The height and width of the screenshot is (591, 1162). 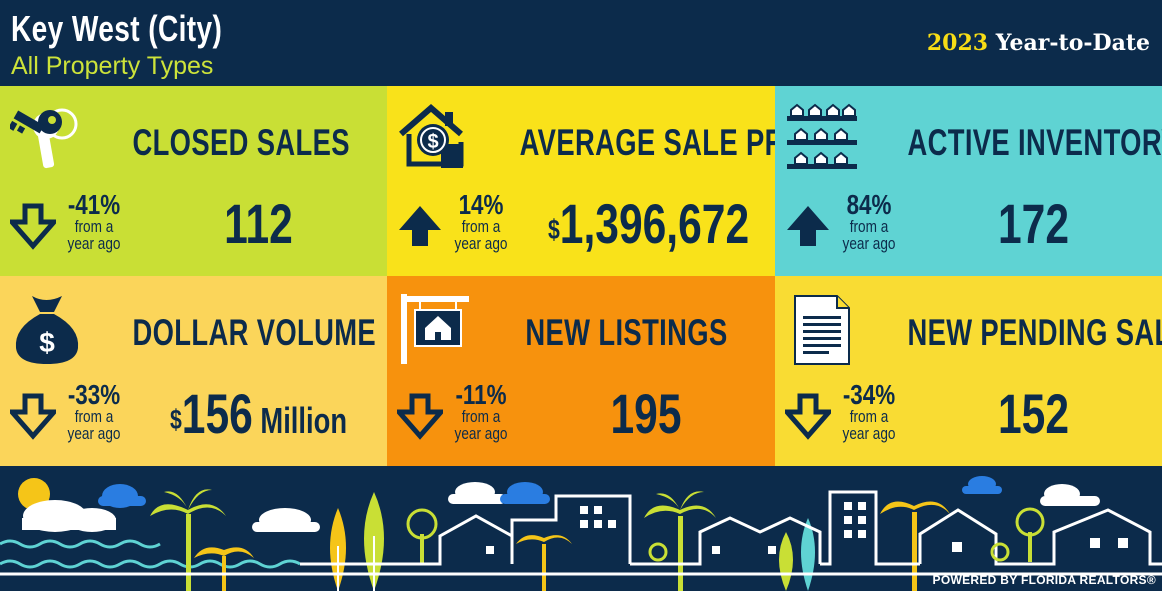 I want to click on skyline-outline, so click(x=581, y=533).